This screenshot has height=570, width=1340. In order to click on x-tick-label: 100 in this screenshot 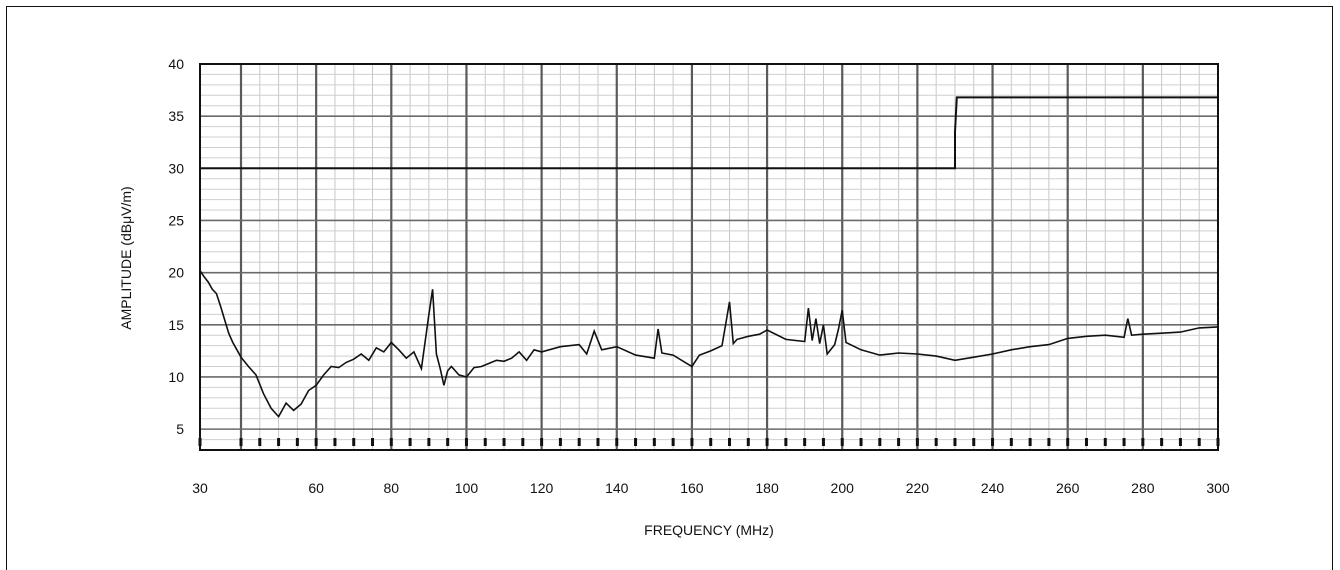, I will do `click(467, 488)`.